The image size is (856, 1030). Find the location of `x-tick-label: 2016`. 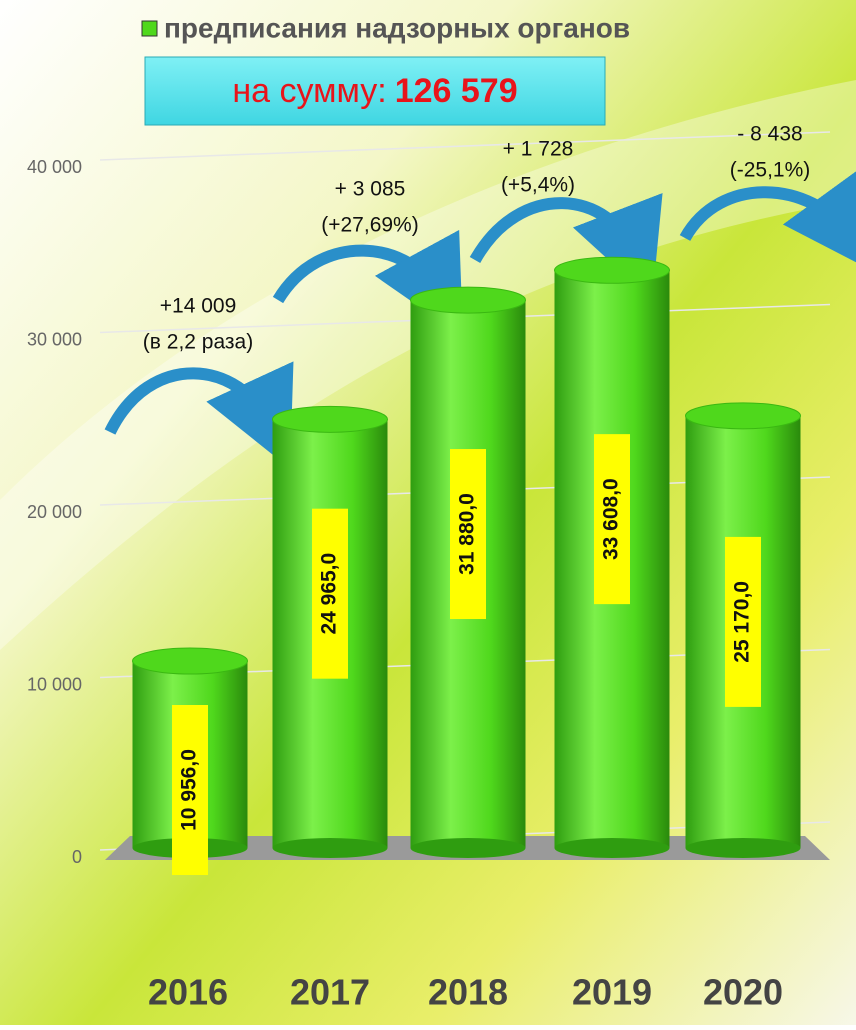

x-tick-label: 2016 is located at coordinates (188, 992).